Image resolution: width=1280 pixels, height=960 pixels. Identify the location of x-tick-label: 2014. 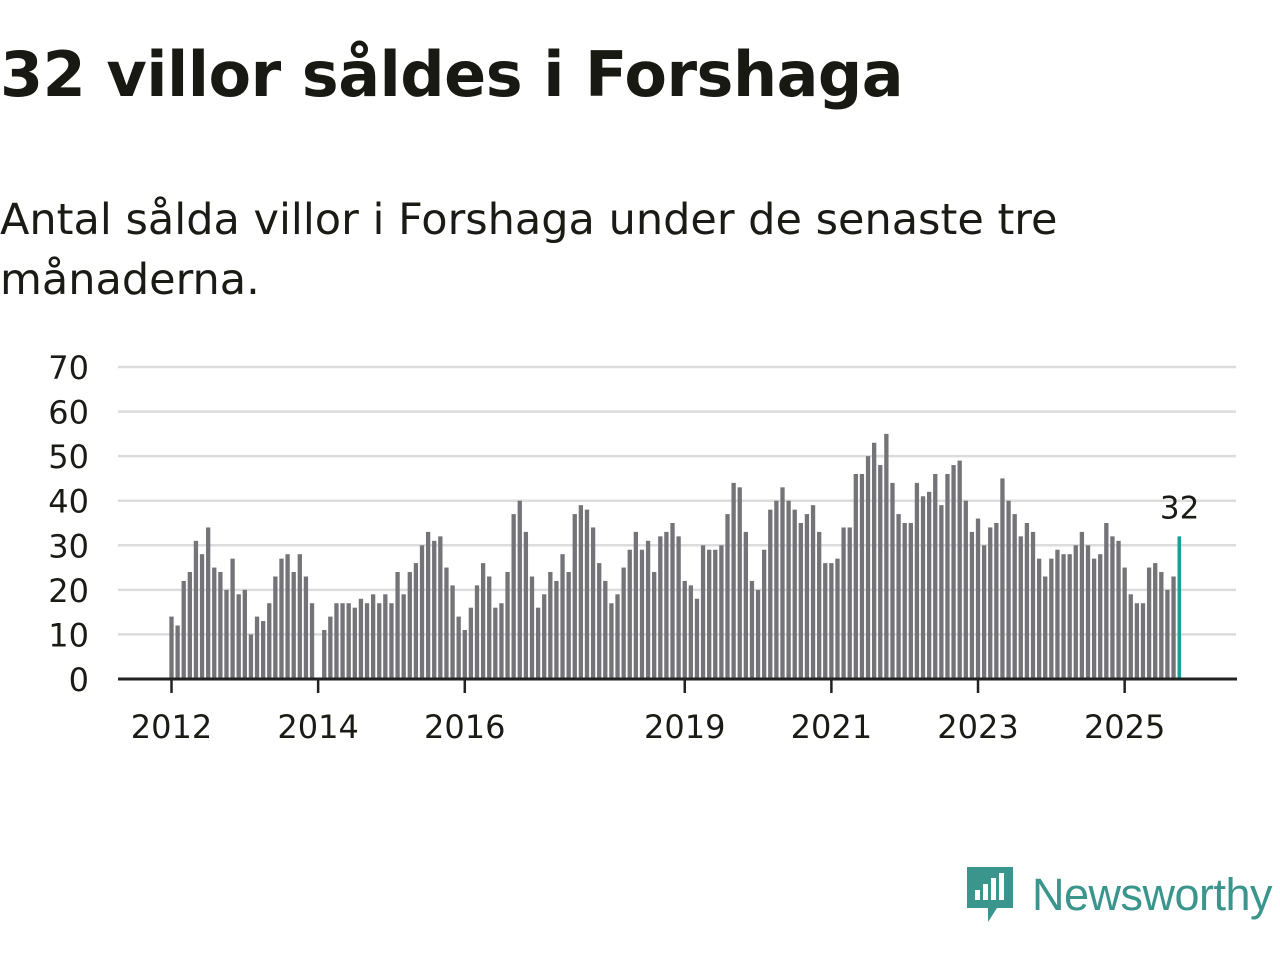
(317, 727).